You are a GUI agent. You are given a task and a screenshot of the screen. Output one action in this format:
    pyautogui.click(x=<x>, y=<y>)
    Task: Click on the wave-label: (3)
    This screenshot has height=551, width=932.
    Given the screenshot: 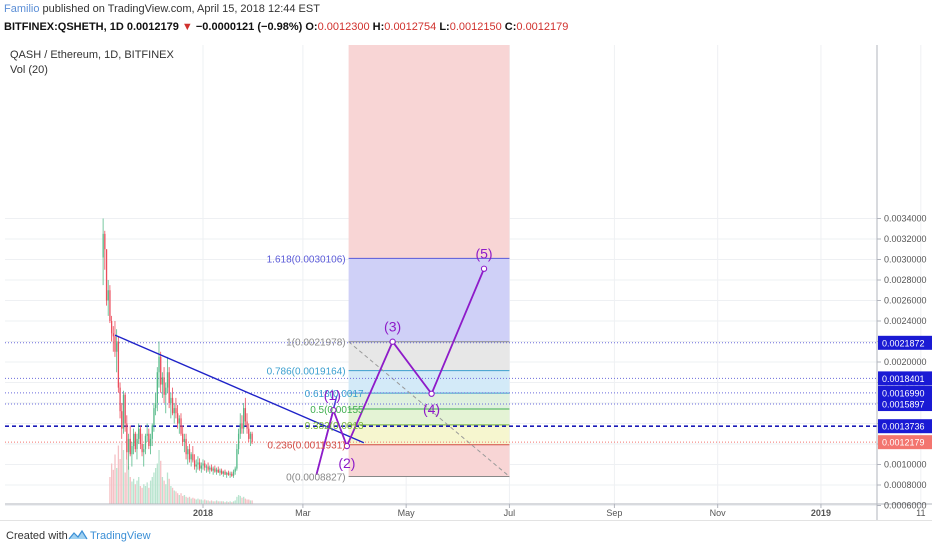 What is the action you would take?
    pyautogui.click(x=392, y=327)
    